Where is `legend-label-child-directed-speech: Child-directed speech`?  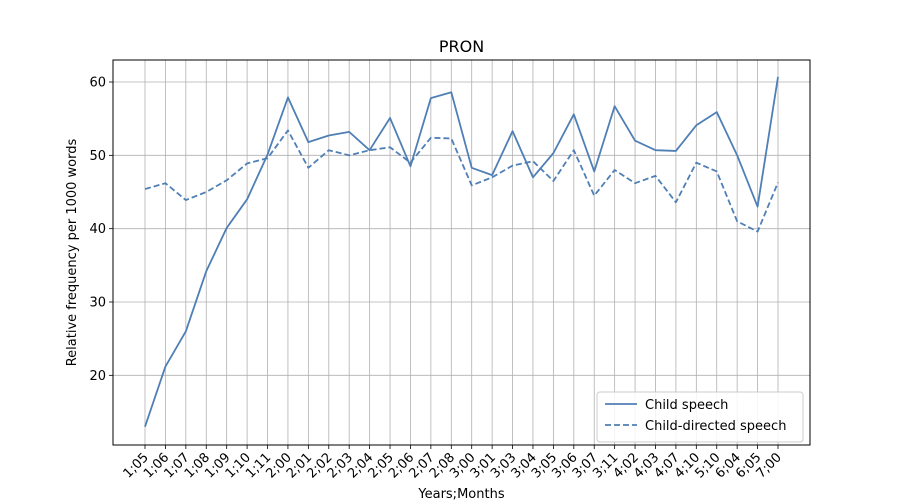
legend-label-child-directed-speech: Child-directed speech is located at coordinates (715, 426).